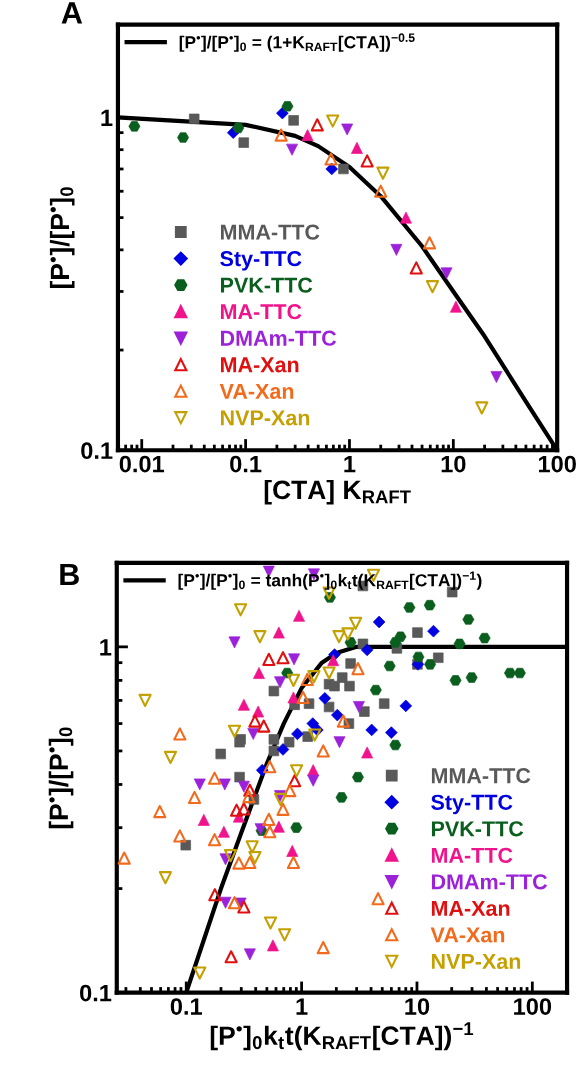  I want to click on x-axis-title: [CTA] K$_{RAFT}$, so click(337, 492).